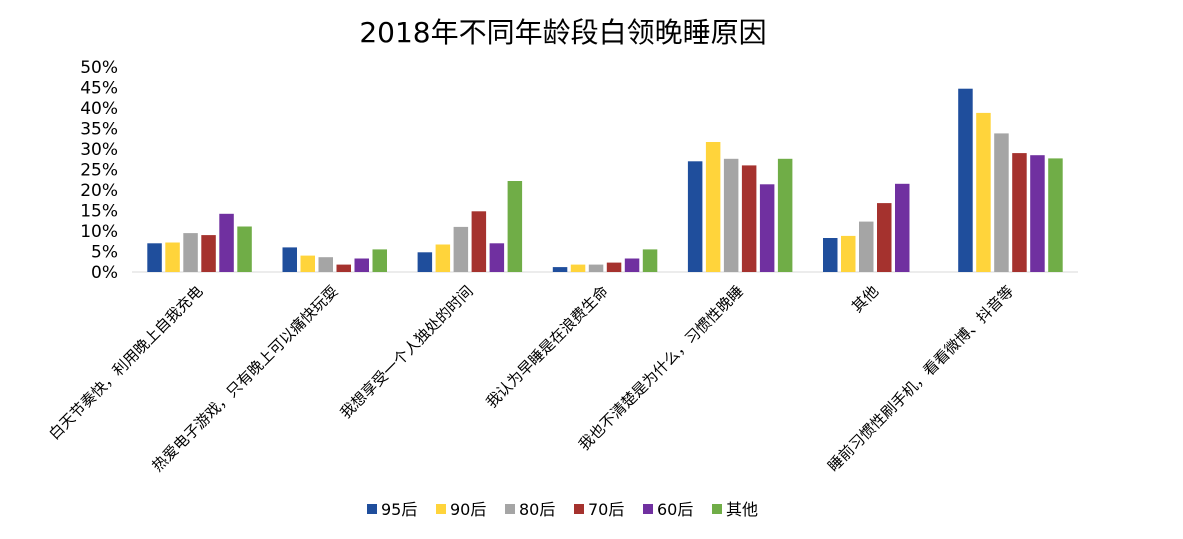 The height and width of the screenshot is (539, 1183). Describe the element at coordinates (99, 89) in the screenshot. I see `y-tick-label: 45%` at that location.